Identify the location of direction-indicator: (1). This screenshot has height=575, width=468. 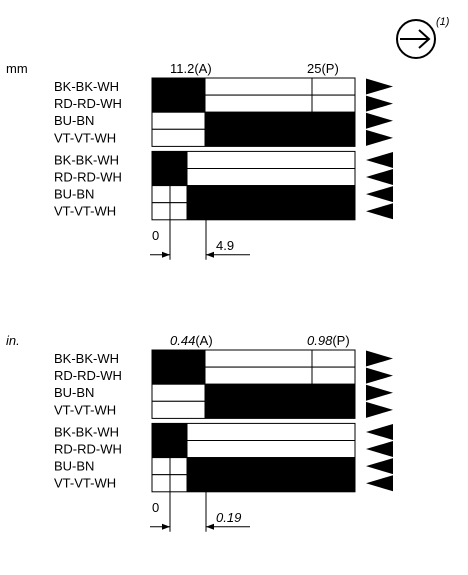
(423, 37).